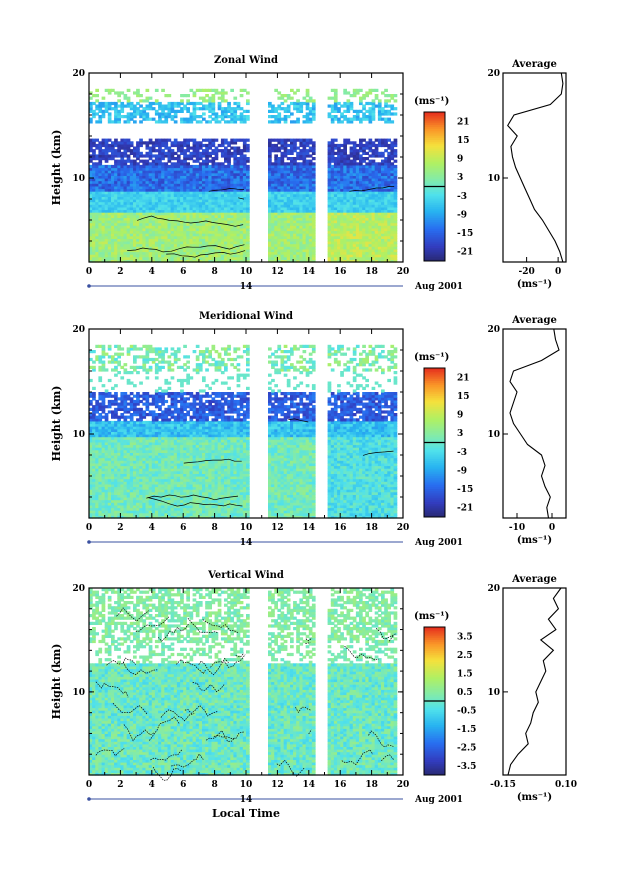 This screenshot has height=873, width=622. I want to click on panel-title: Meridional Wind, so click(246, 316).